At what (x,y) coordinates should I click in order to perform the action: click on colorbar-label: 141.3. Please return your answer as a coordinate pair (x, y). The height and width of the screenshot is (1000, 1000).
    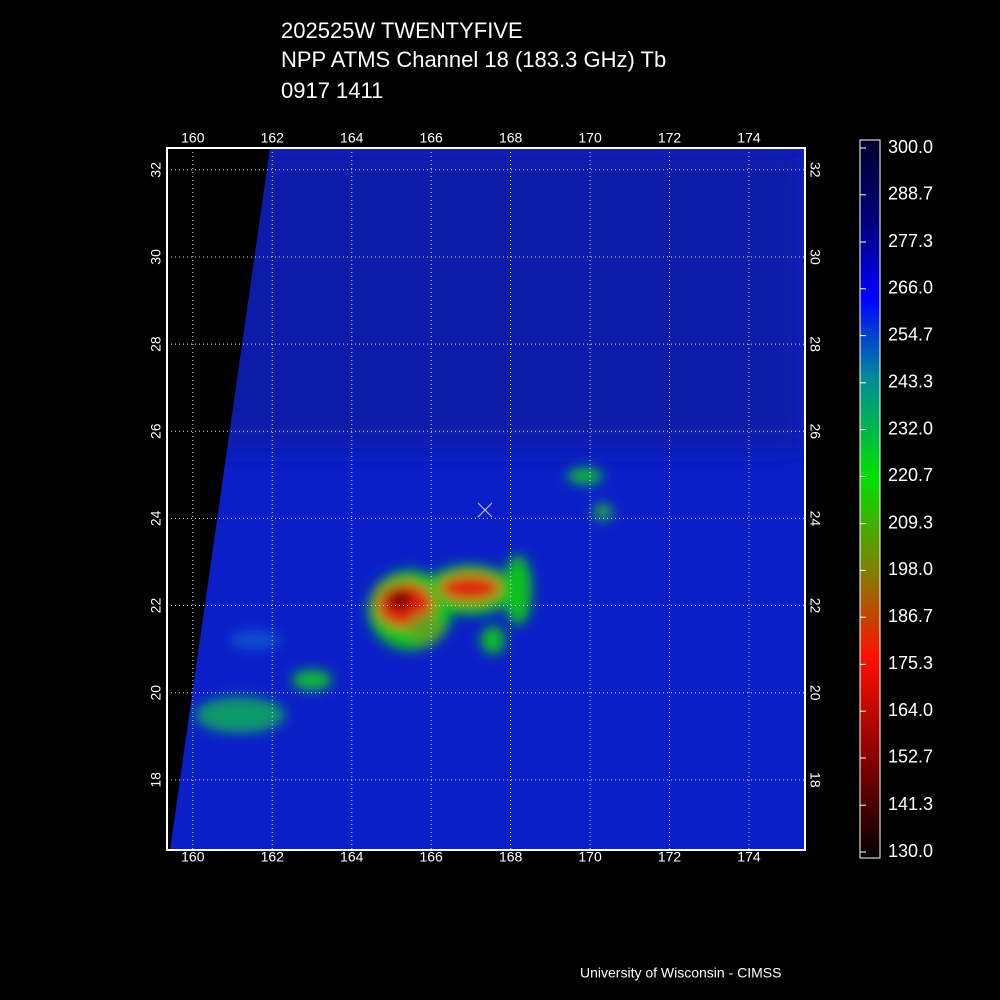
    Looking at the image, I should click on (910, 804).